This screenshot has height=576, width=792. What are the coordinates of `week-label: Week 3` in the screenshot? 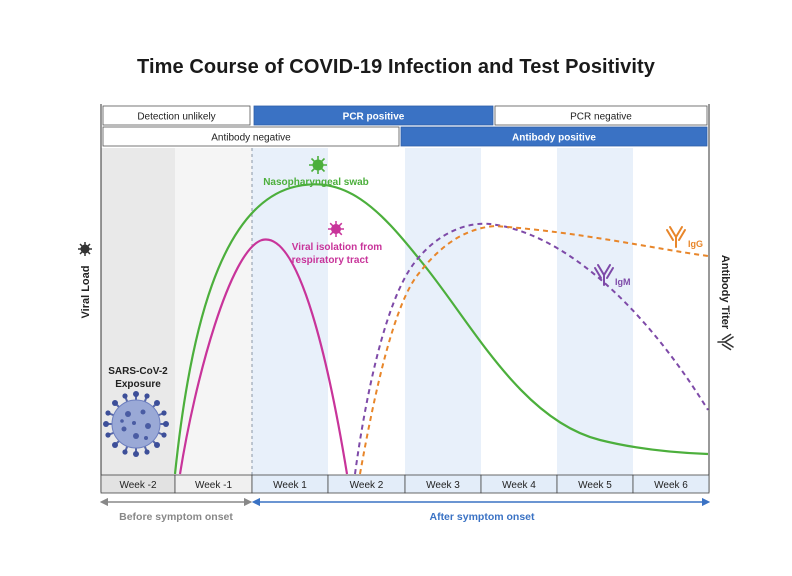 It's located at (443, 485).